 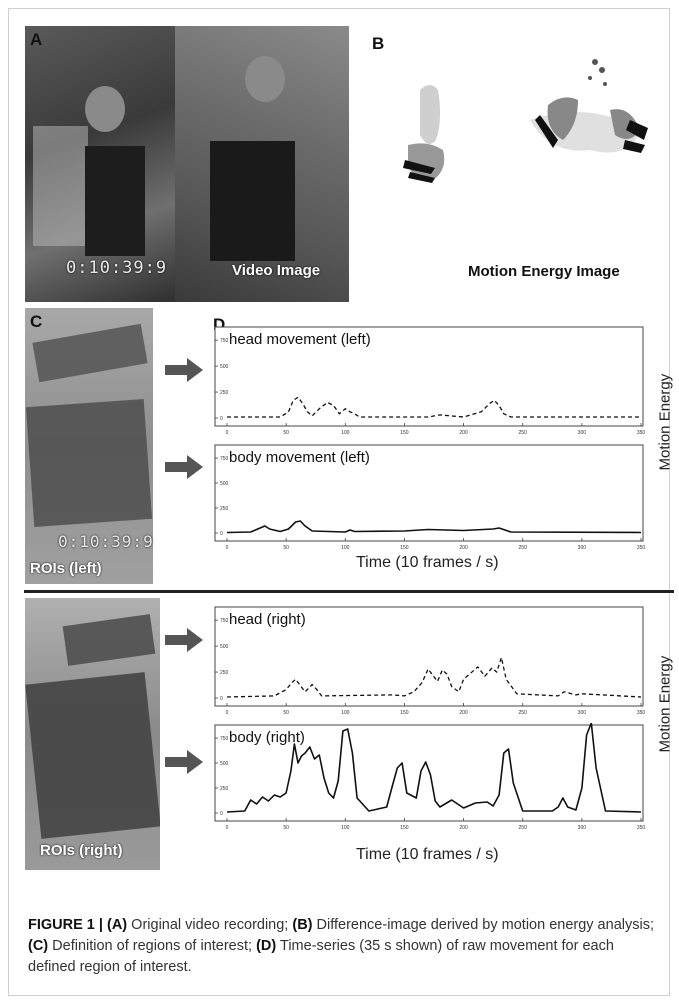 What do you see at coordinates (210, 925) in the screenshot?
I see `caption-text-a: Original video recording;` at bounding box center [210, 925].